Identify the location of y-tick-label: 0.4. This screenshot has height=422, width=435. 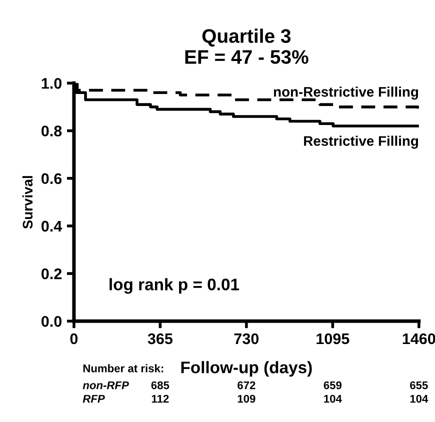
(52, 226).